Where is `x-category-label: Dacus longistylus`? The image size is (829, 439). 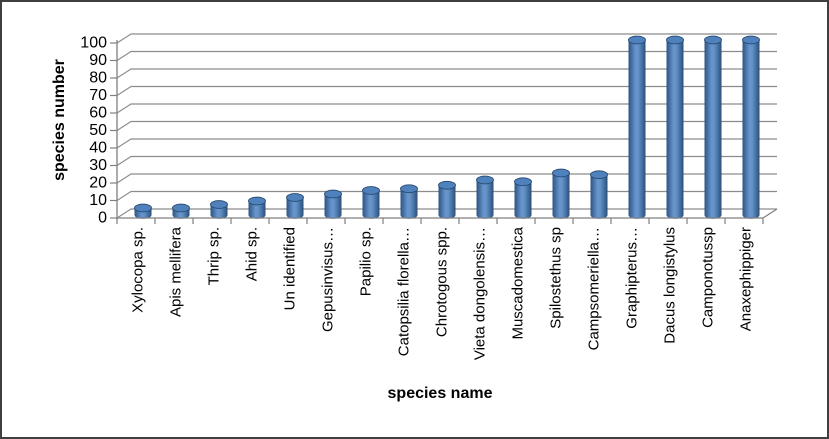 x-category-label: Dacus longistylus is located at coordinates (670, 285).